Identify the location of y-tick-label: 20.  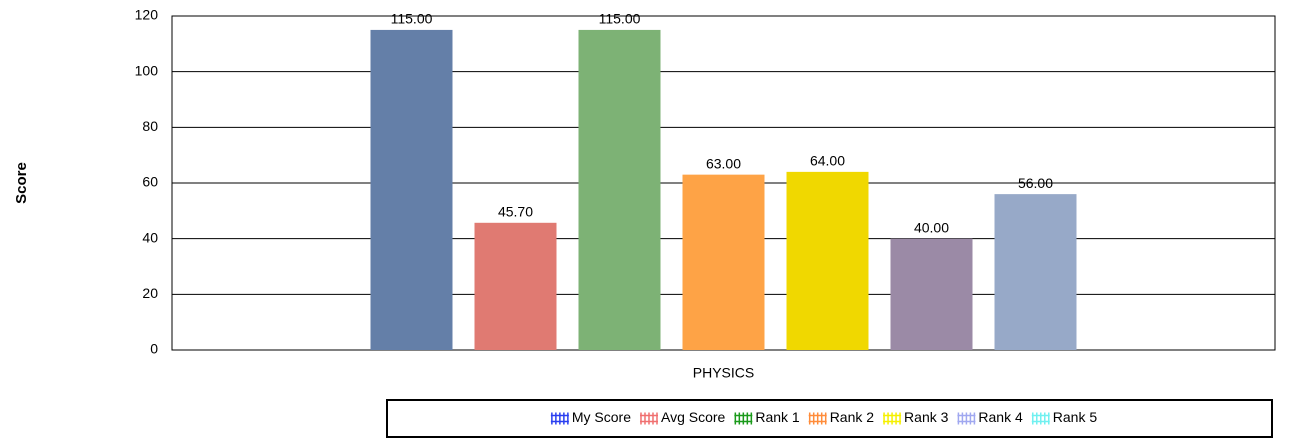
(150, 293).